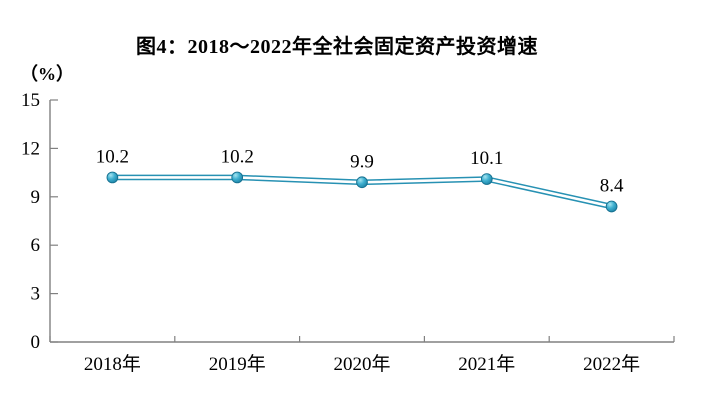 This screenshot has width=706, height=402. What do you see at coordinates (337, 47) in the screenshot?
I see `chart-title: 图4：2018～2022年全社会固定资产投资增速` at bounding box center [337, 47].